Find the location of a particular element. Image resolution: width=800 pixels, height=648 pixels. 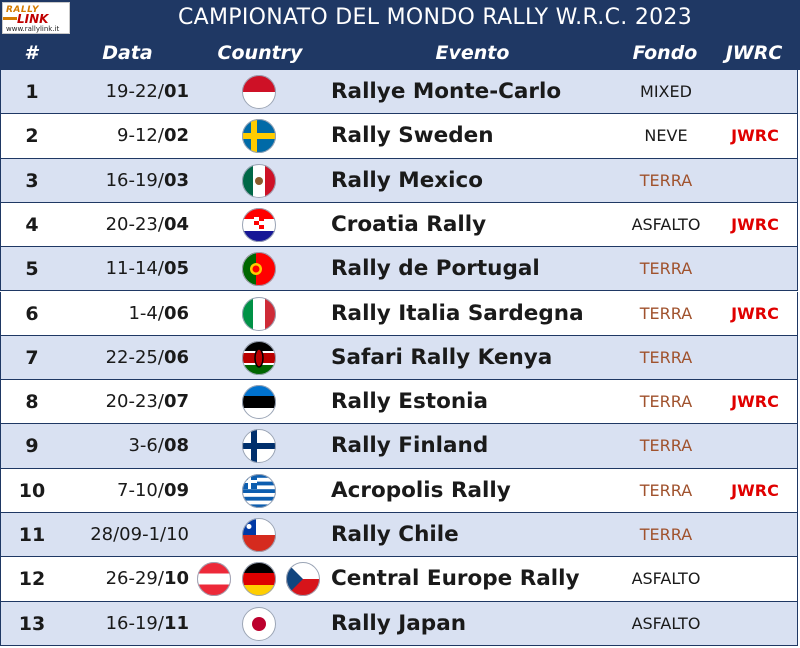

header-surface: Fondo is located at coordinates (665, 53).